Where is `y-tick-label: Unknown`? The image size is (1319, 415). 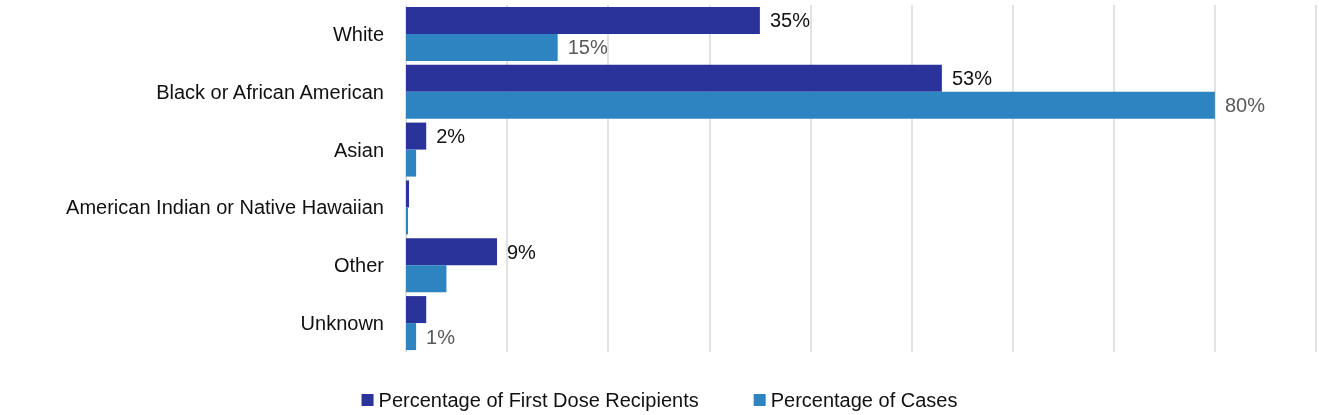
y-tick-label: Unknown is located at coordinates (342, 323).